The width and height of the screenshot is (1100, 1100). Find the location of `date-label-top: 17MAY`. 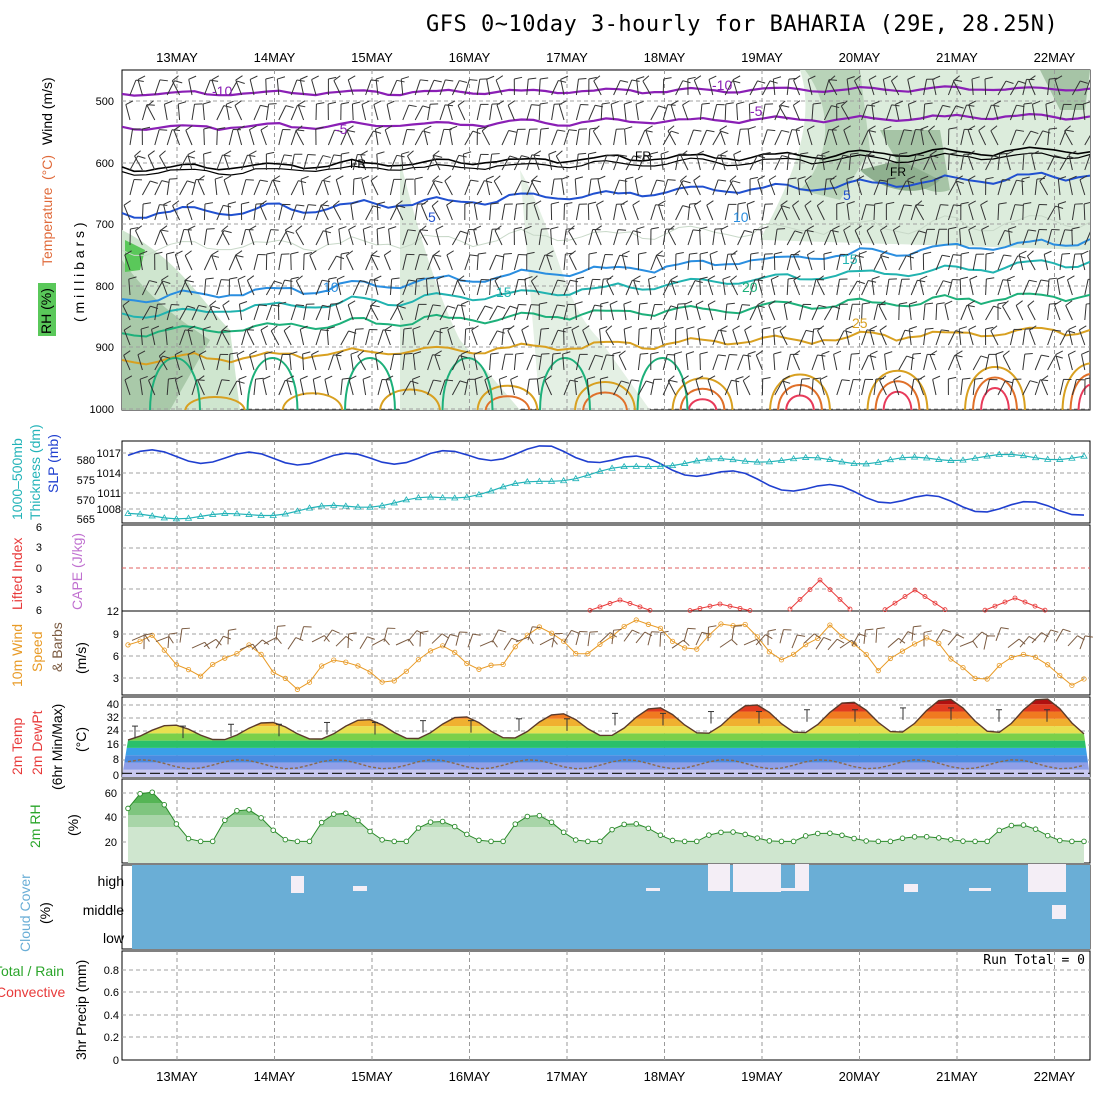

date-label-top: 17MAY is located at coordinates (567, 57).